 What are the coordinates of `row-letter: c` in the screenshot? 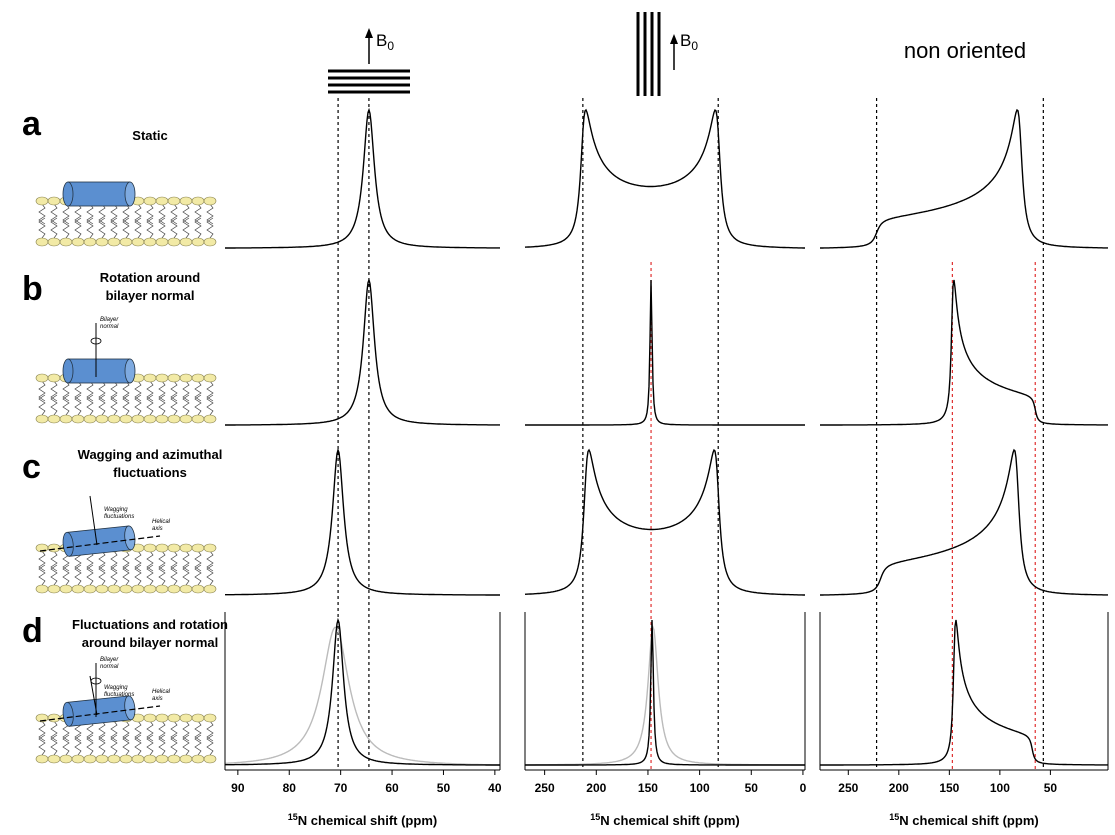 It's located at (31, 467).